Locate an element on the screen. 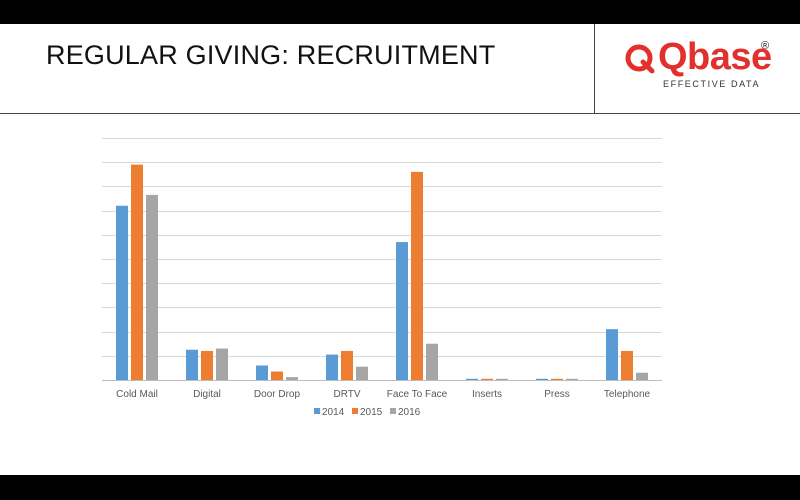  bar-2015-face-to-face is located at coordinates (417, 275).